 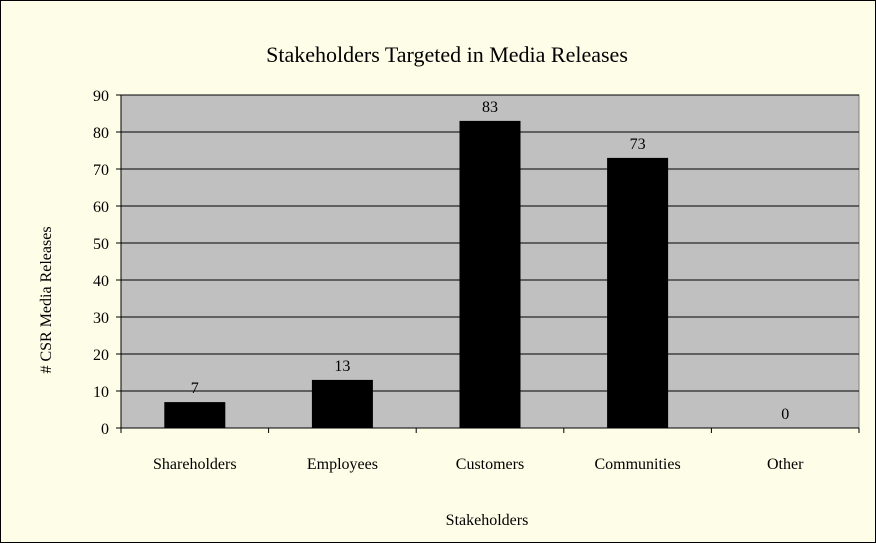 What do you see at coordinates (195, 415) in the screenshot?
I see `bar-shareholders` at bounding box center [195, 415].